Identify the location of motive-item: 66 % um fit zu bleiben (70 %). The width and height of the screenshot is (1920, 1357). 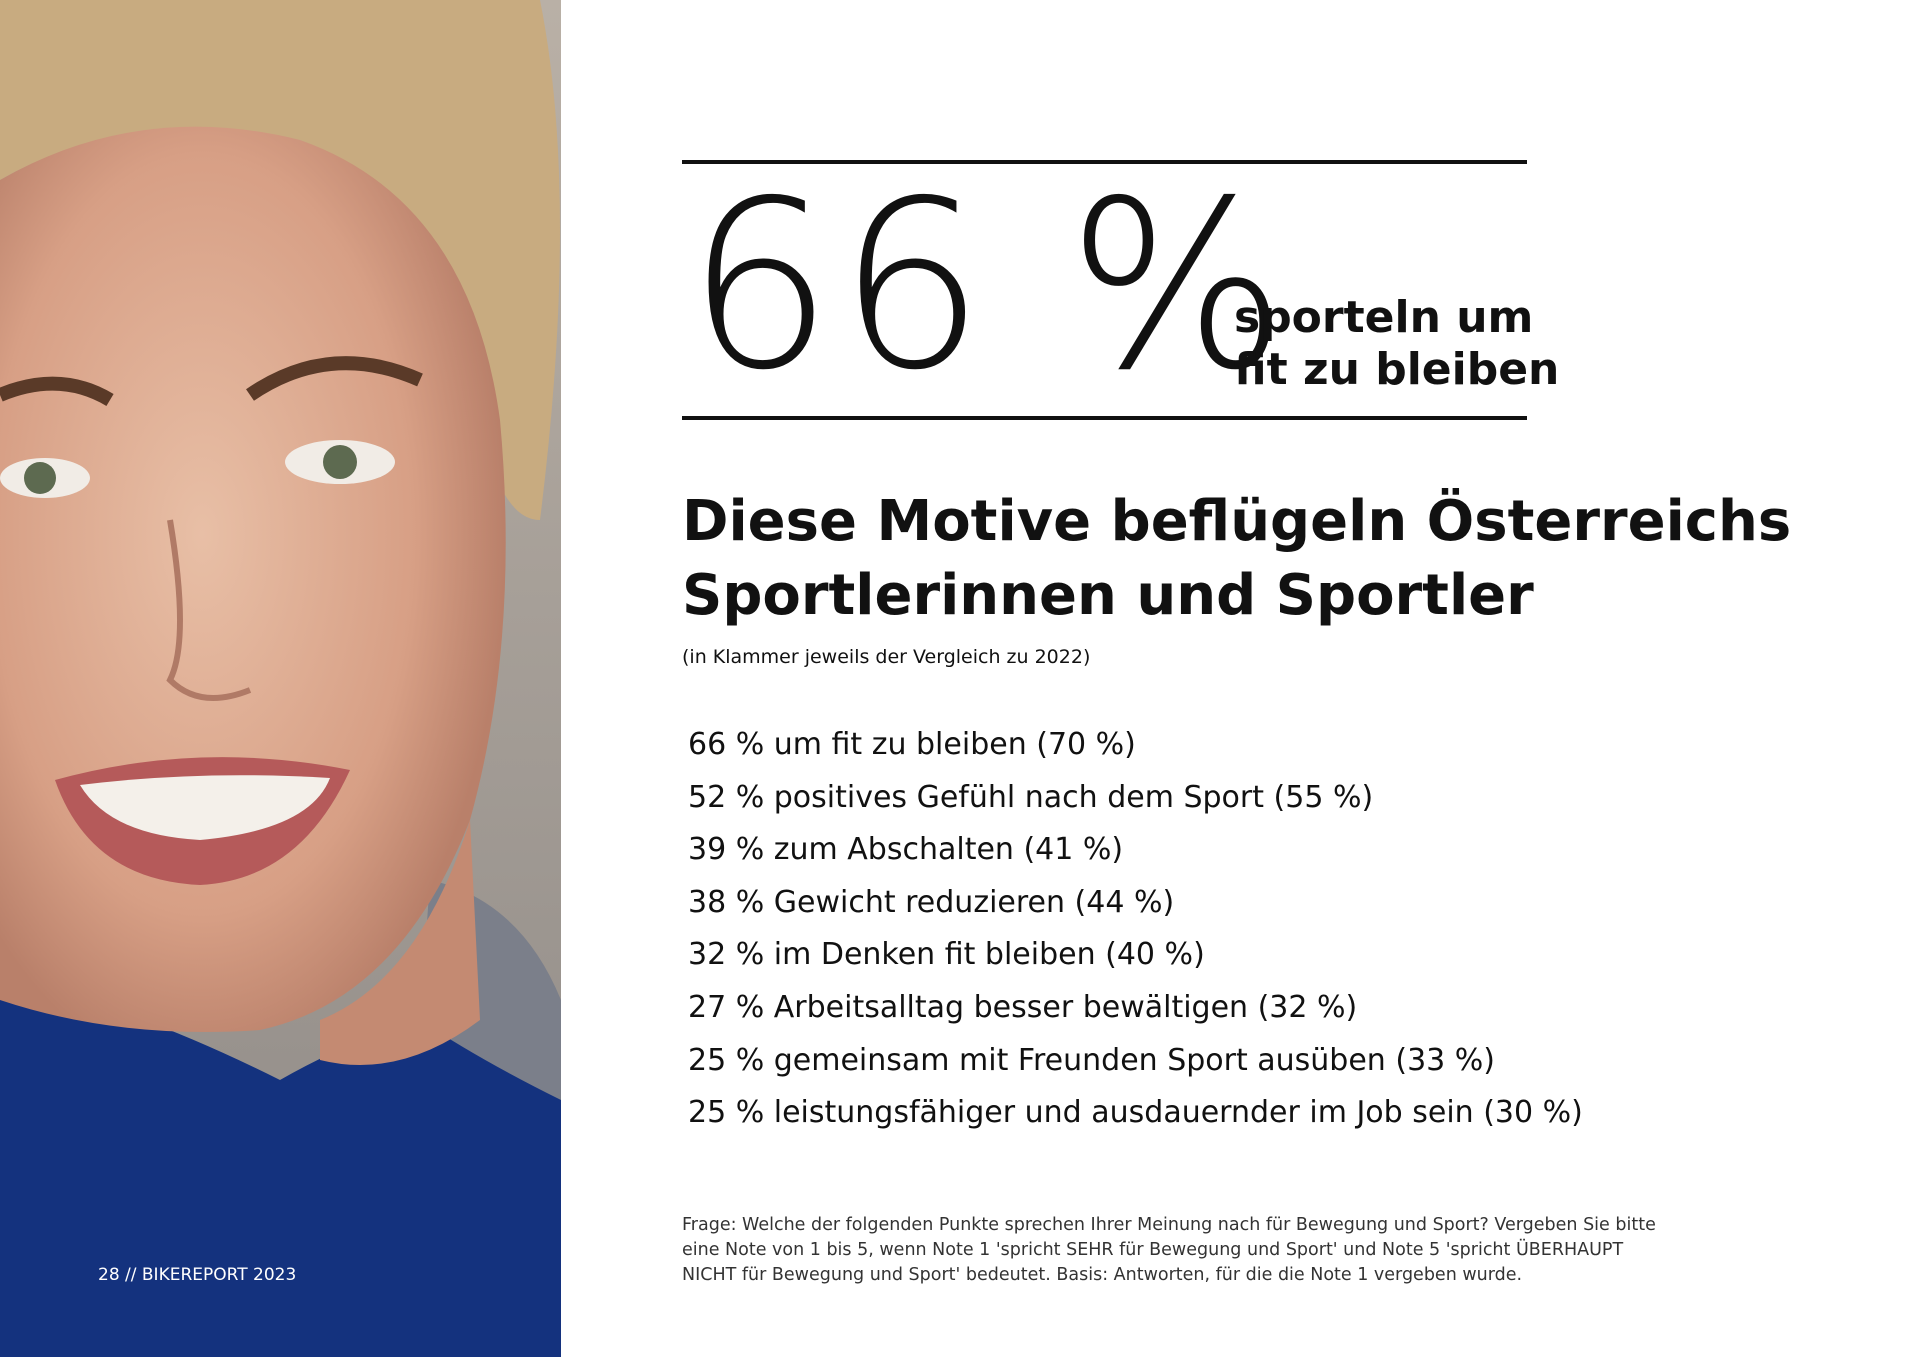
(912, 744).